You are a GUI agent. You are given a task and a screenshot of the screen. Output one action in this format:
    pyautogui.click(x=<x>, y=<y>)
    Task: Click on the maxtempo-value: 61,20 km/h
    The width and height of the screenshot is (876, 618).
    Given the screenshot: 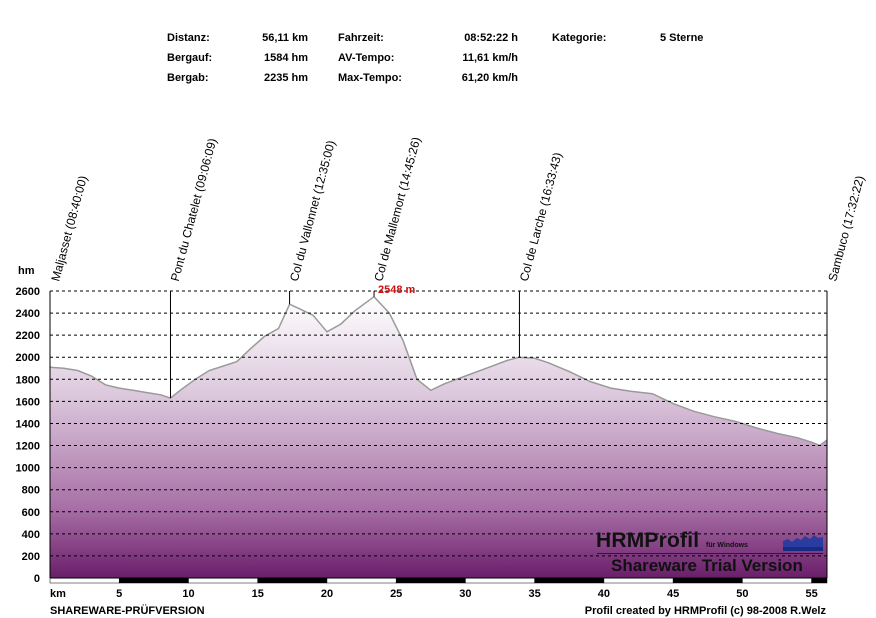 What is the action you would take?
    pyautogui.click(x=489, y=78)
    